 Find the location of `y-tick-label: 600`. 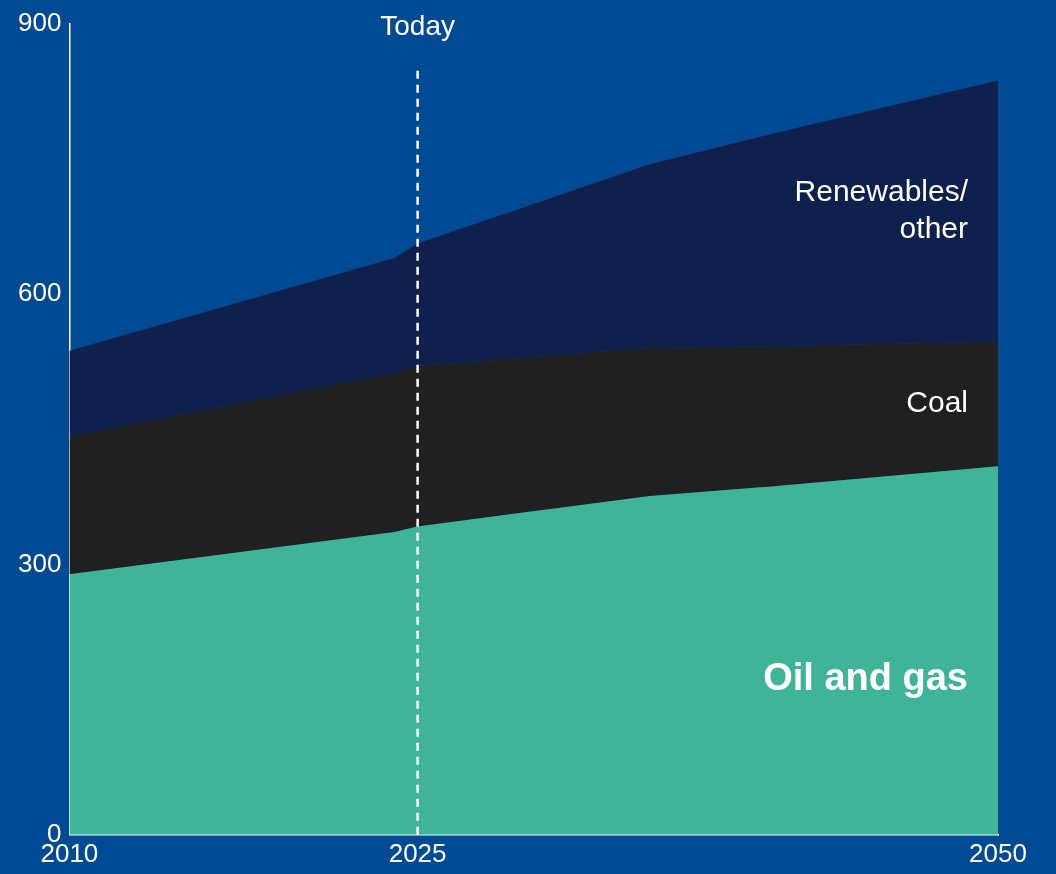

y-tick-label: 600 is located at coordinates (39, 292).